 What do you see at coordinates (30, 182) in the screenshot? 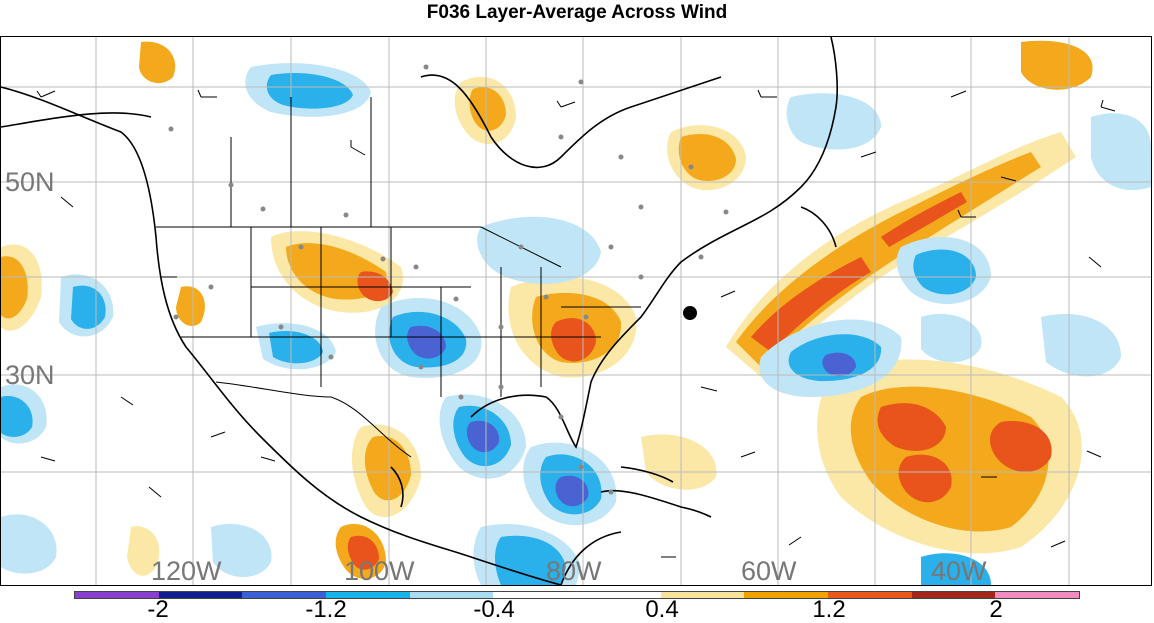
I see `lat-label-50n: 50N` at bounding box center [30, 182].